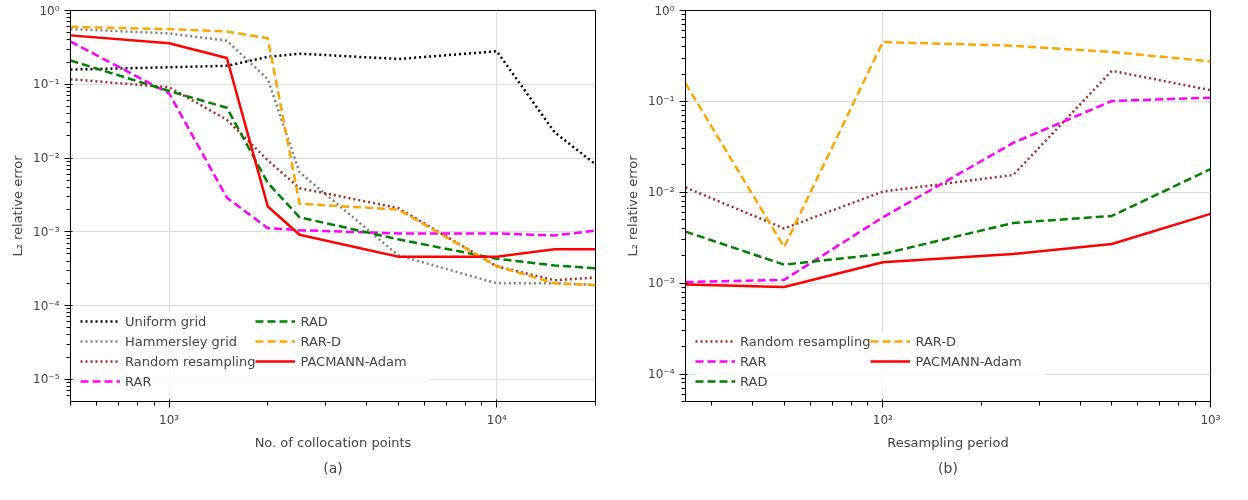 The width and height of the screenshot is (1248, 500). I want to click on text: (b), so click(948, 467).